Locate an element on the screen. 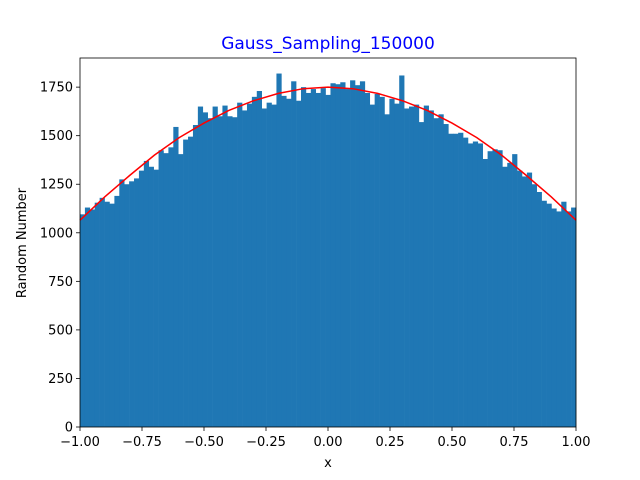  y-tick-label: 750 is located at coordinates (60, 282).